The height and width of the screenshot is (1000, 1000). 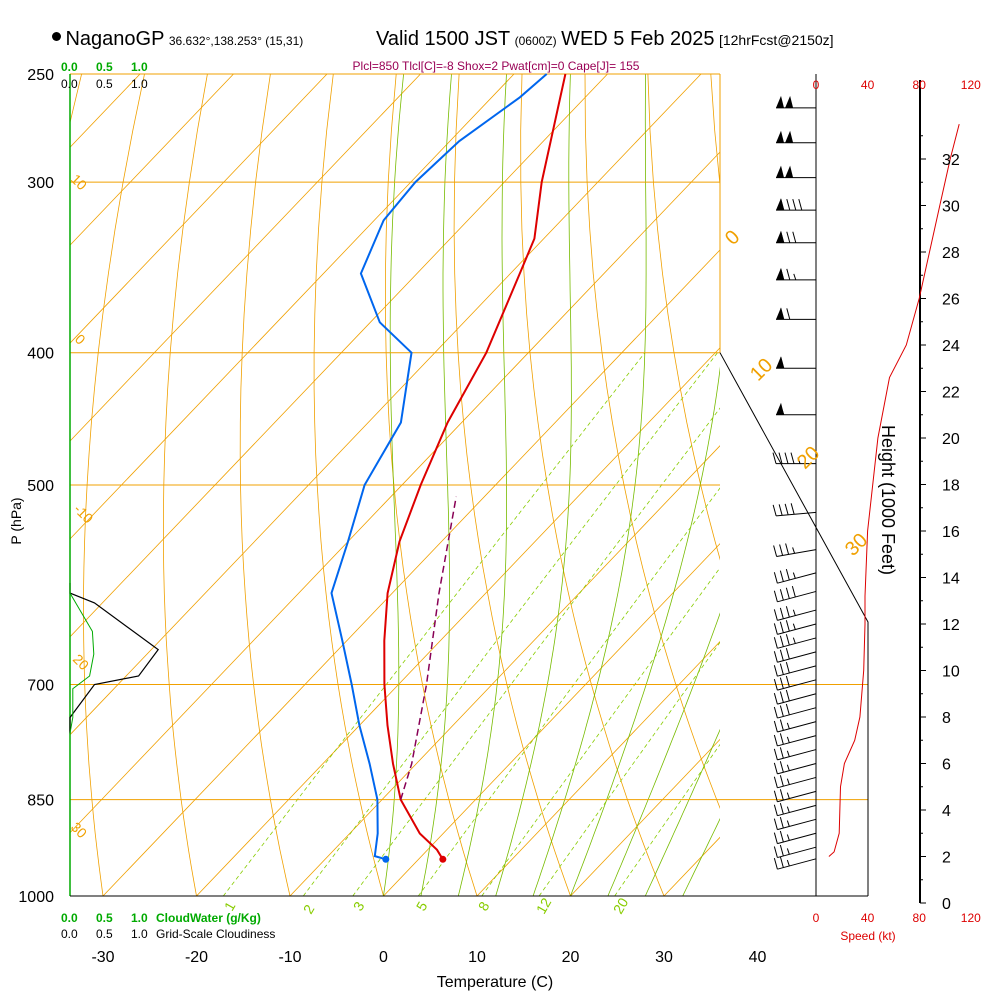 I want to click on pressure-tick-label: 300, so click(x=40, y=183).